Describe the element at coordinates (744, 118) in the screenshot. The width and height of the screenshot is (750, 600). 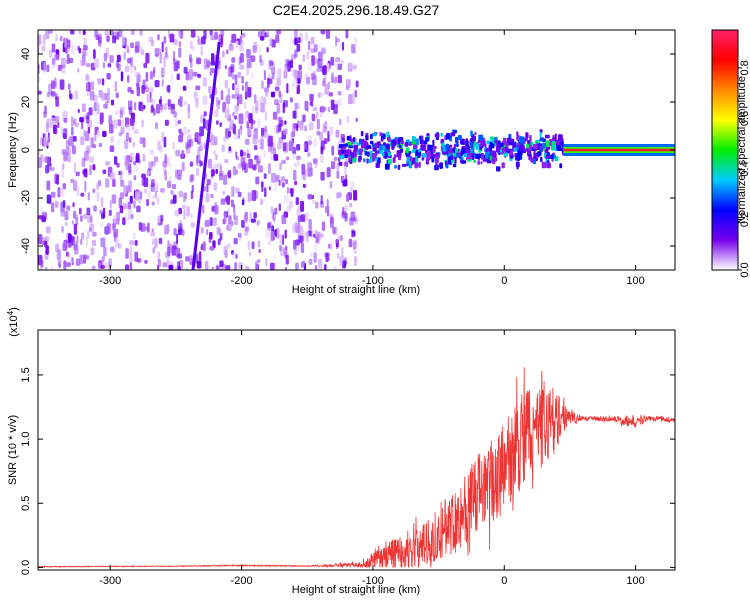
I see `colorbar-tick-label: 0.6` at that location.